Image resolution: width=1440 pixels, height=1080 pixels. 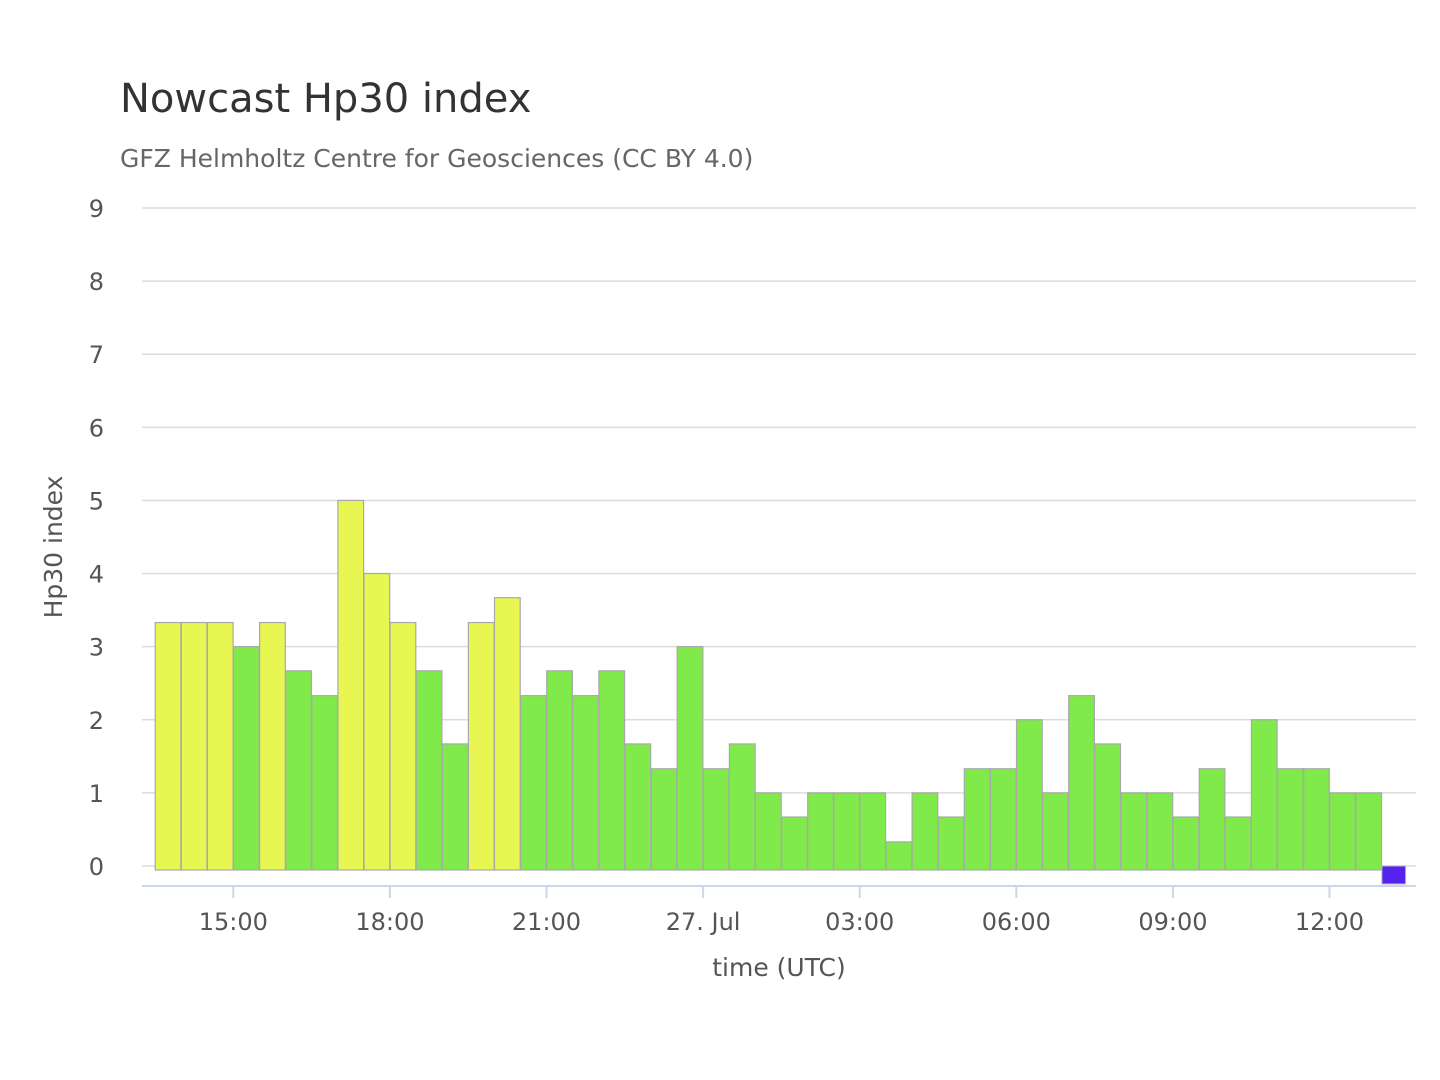 What do you see at coordinates (859, 922) in the screenshot?
I see `x-tick-label: 03:00` at bounding box center [859, 922].